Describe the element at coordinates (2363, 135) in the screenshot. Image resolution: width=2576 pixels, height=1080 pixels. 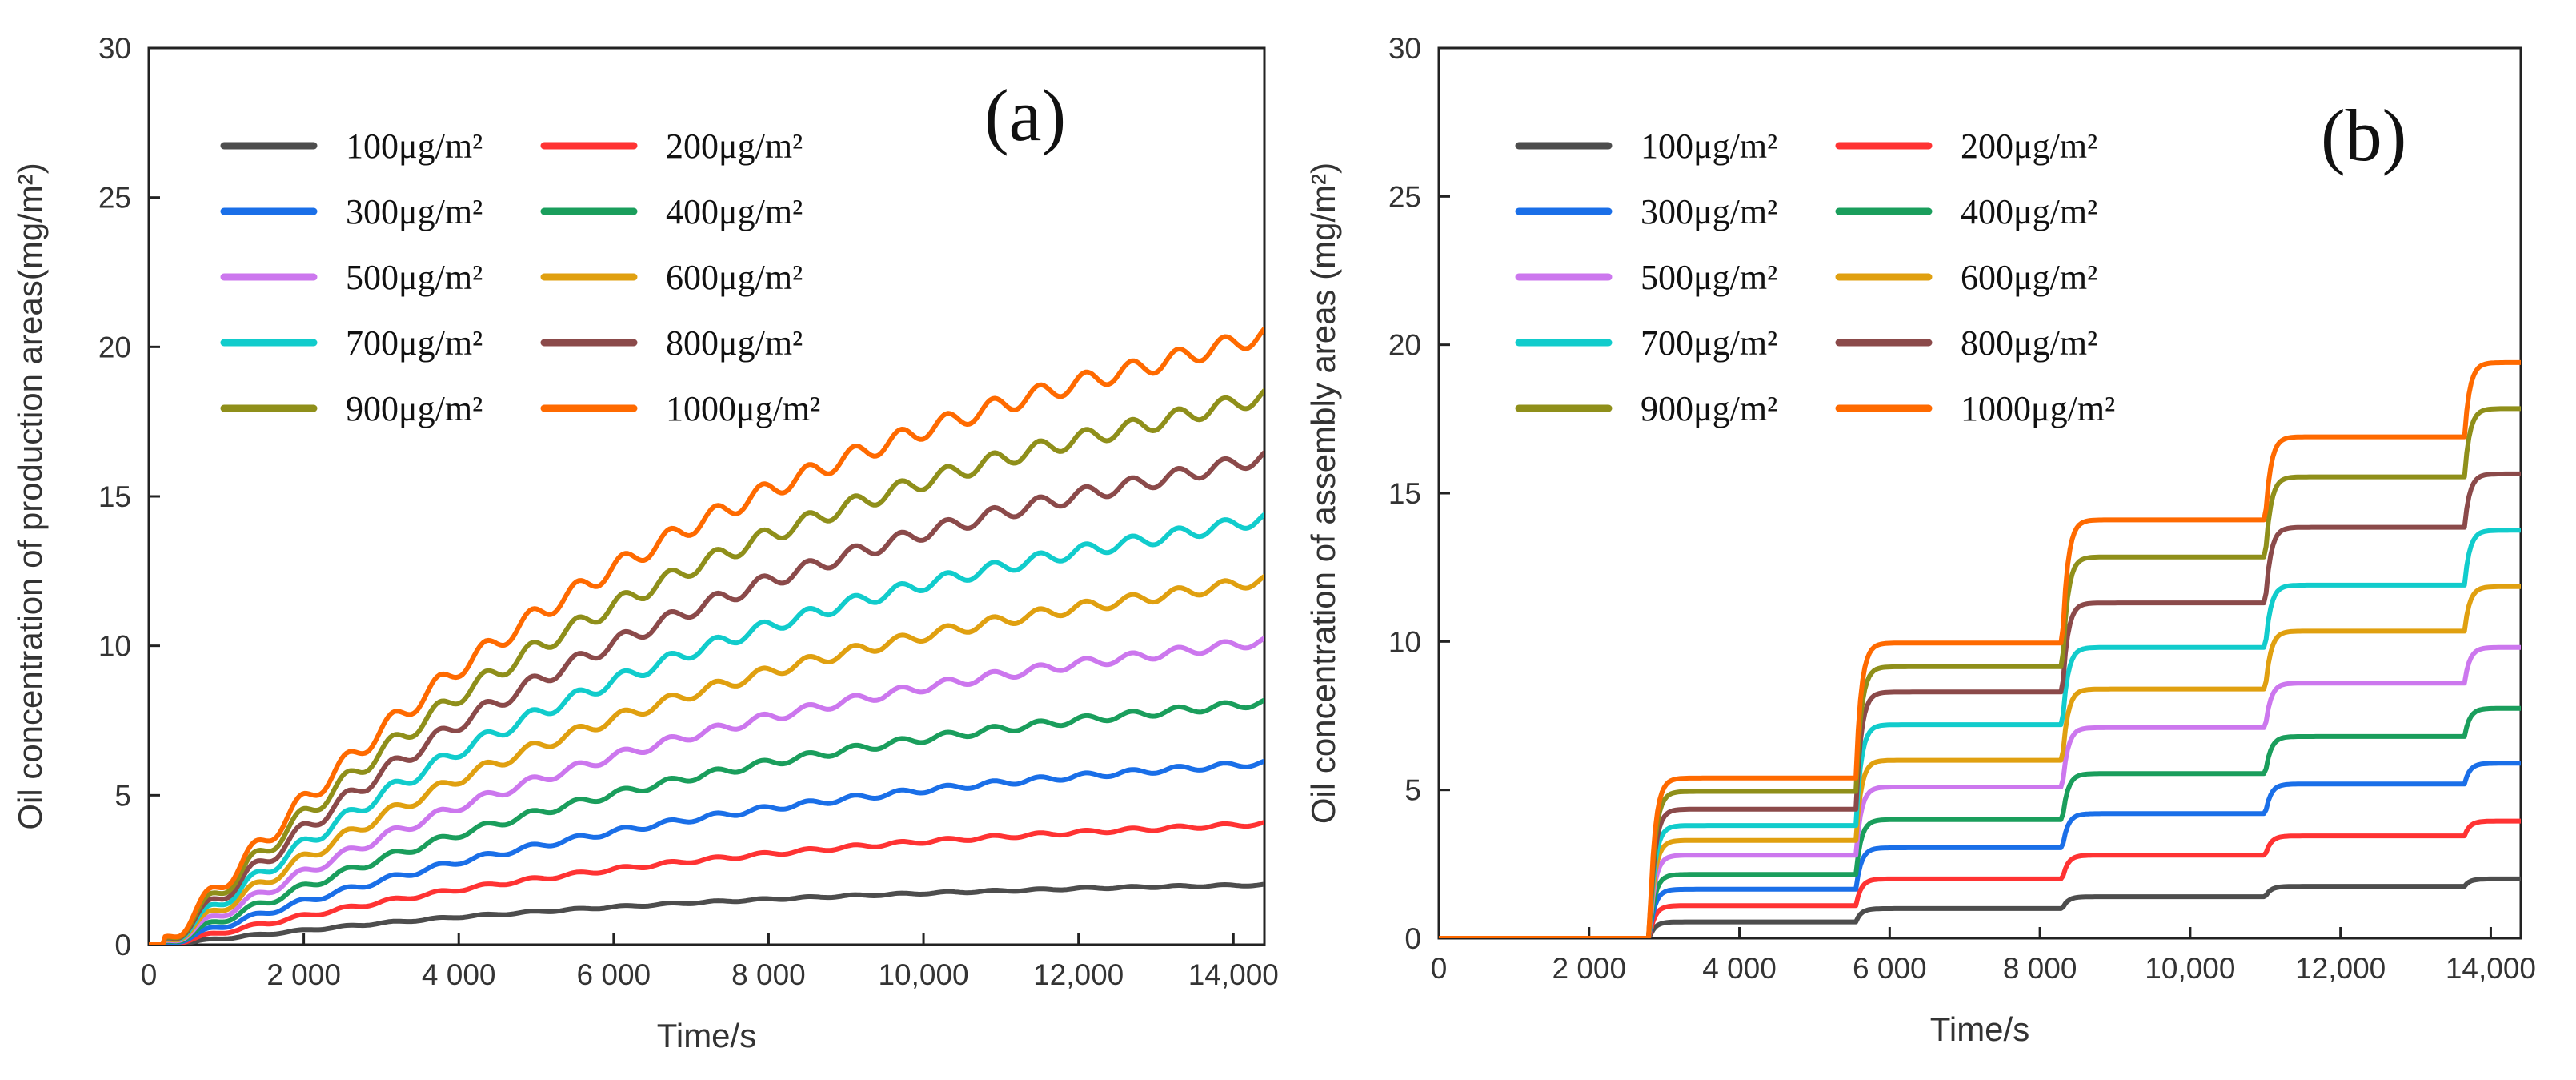
I see `panel-label: (b)` at that location.